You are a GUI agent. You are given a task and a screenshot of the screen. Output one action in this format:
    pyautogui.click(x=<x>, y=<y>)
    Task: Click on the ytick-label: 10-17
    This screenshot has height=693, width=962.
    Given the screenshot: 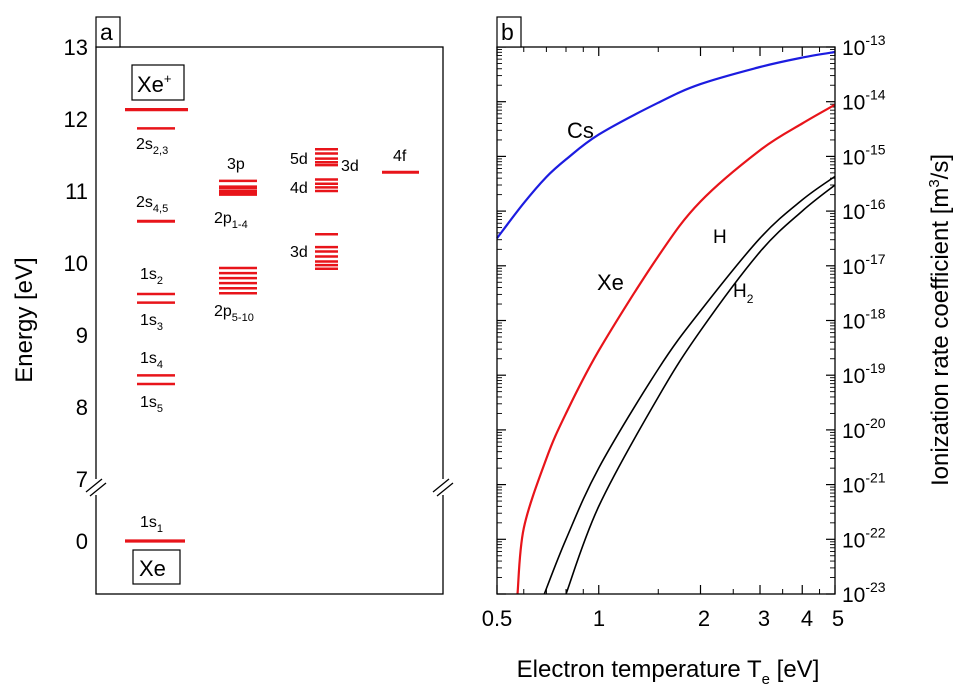 What is the action you would take?
    pyautogui.click(x=864, y=265)
    